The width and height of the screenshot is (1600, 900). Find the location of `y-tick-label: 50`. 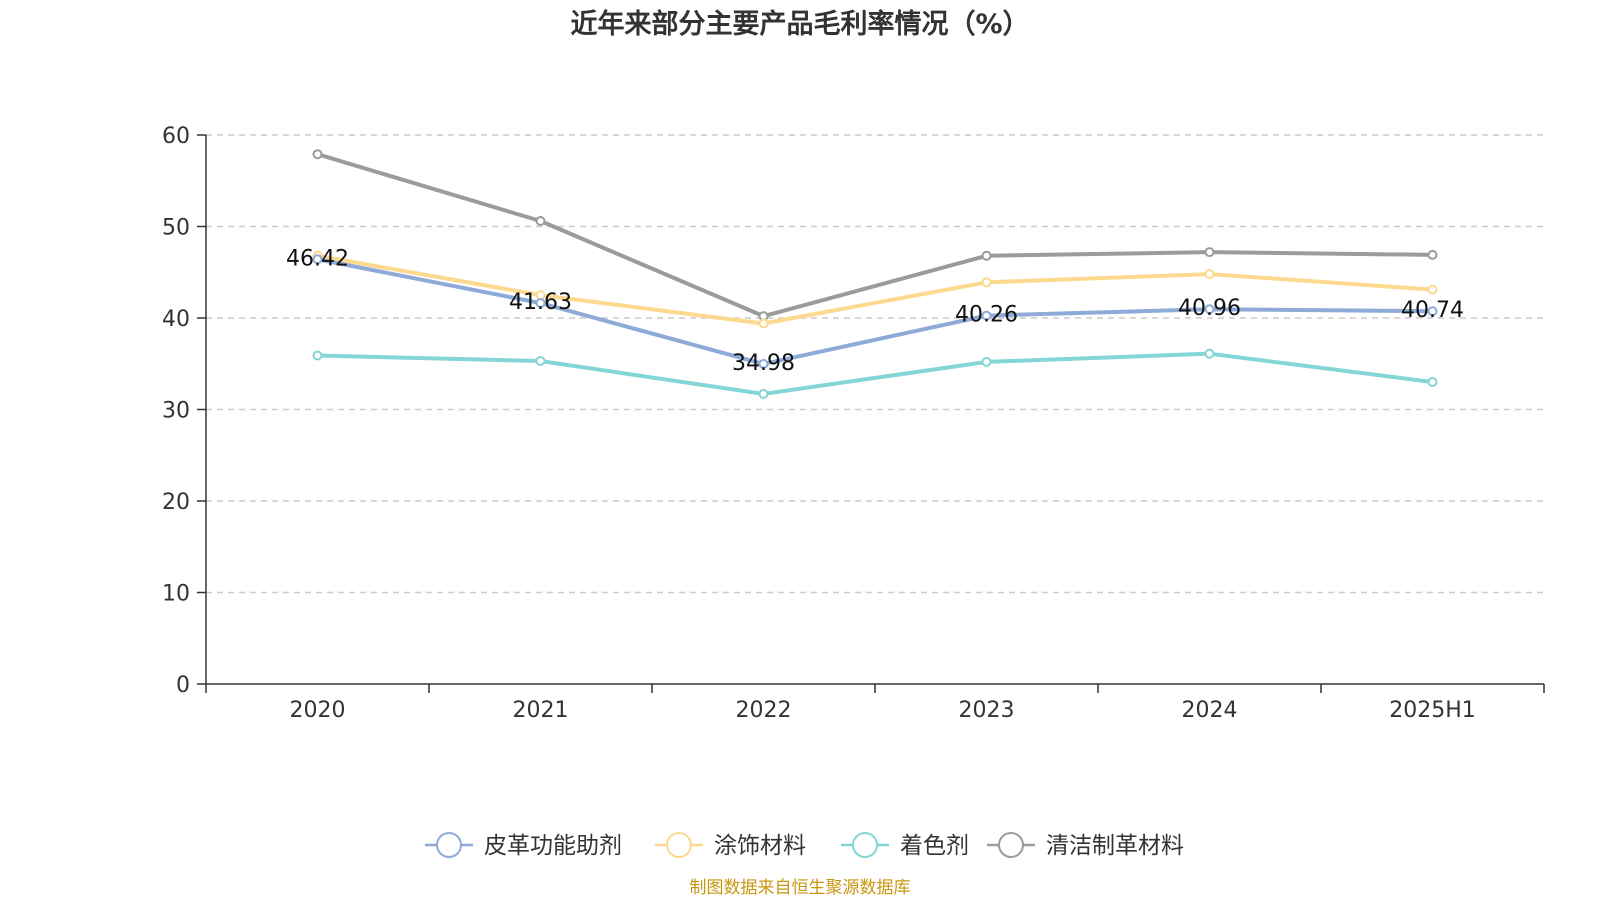

y-tick-label: 50 is located at coordinates (176, 228).